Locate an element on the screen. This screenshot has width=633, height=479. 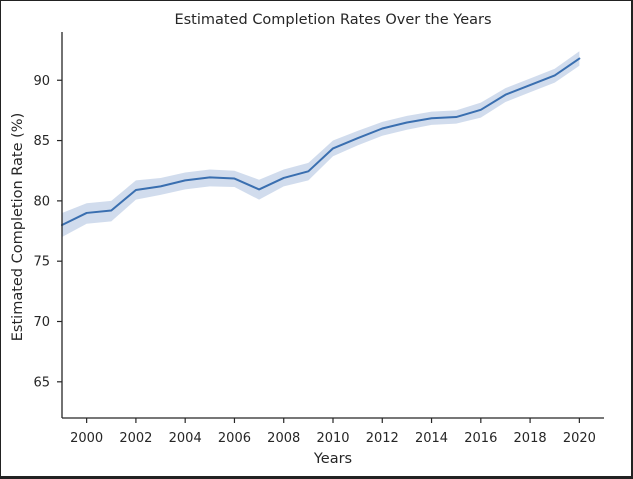
y-tick-label: 90 is located at coordinates (41, 81).